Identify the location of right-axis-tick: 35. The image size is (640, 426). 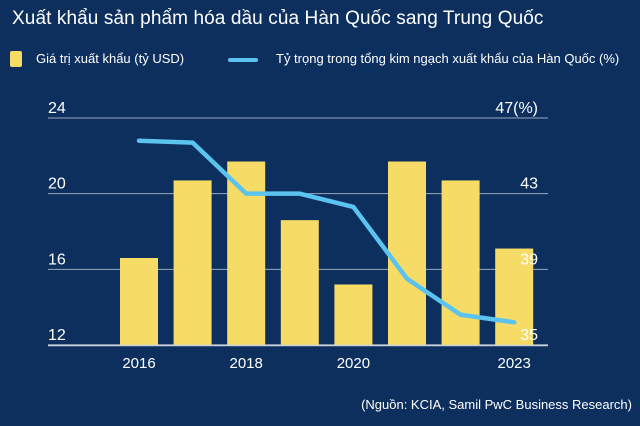
(529, 335).